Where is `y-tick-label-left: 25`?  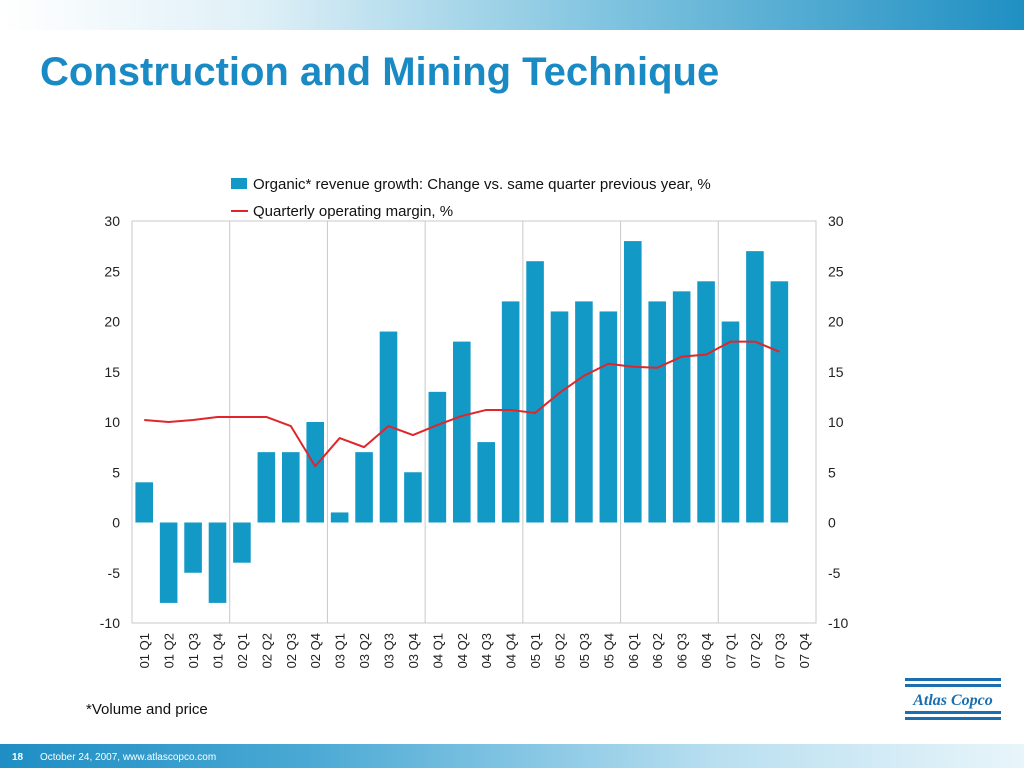 y-tick-label-left: 25 is located at coordinates (112, 271).